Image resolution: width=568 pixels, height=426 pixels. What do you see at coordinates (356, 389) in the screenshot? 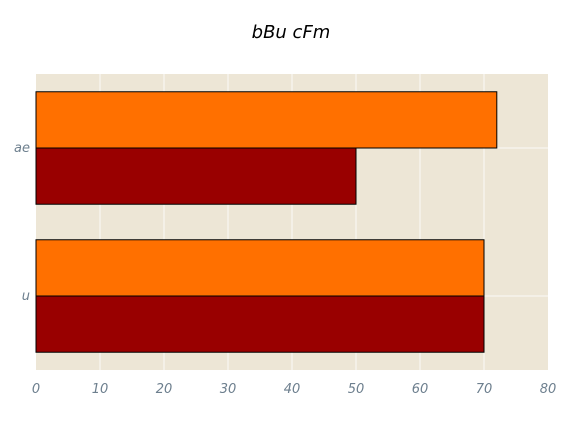
I see `x-tick-label: 50` at bounding box center [356, 389].